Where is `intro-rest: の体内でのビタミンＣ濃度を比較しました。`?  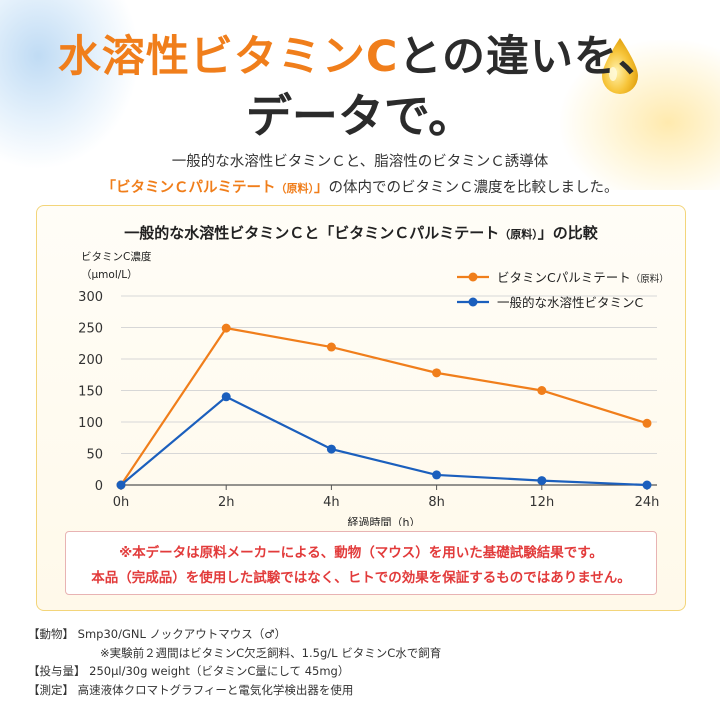 intro-rest: の体内でのビタミンＣ濃度を比較しました。 is located at coordinates (473, 188).